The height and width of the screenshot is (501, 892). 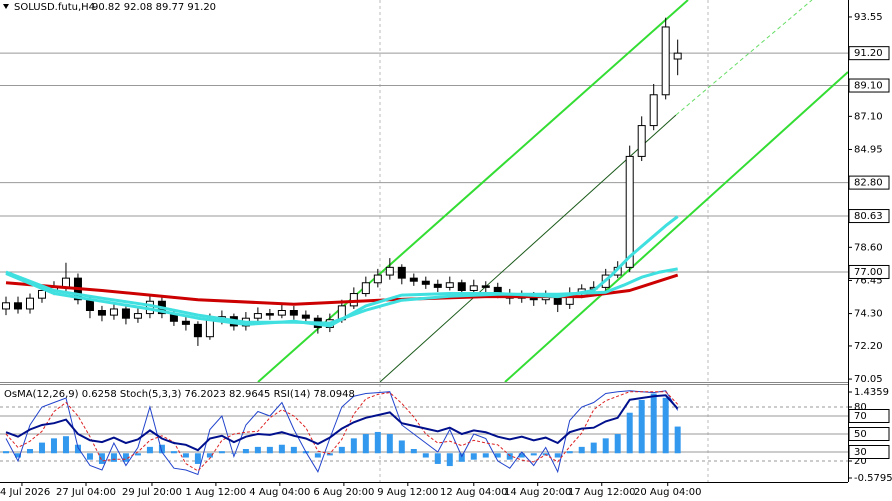 I want to click on level-label: 89.10, so click(x=868, y=86).